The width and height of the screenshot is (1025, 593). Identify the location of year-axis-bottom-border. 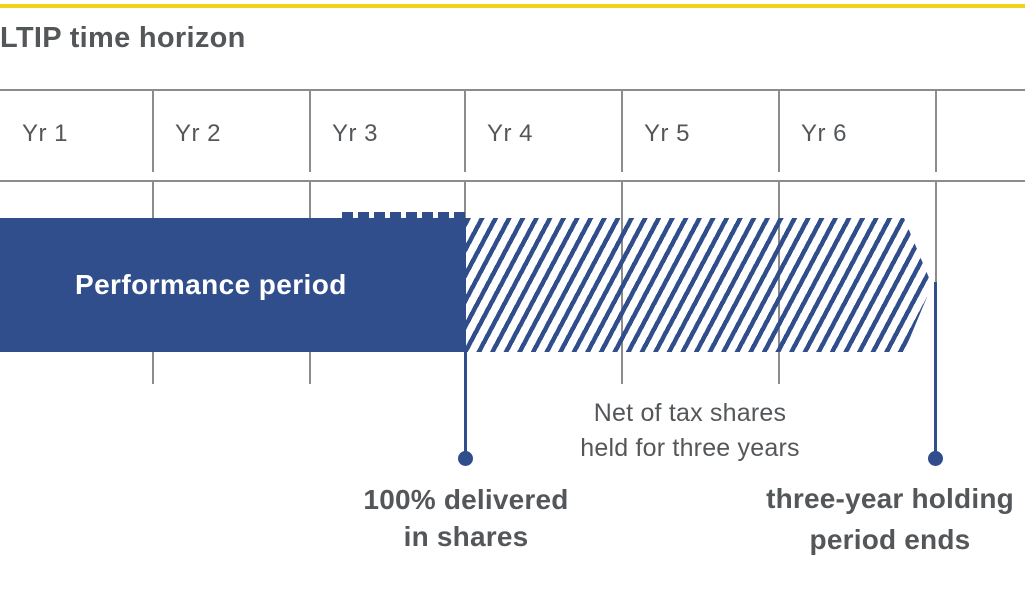
(512, 181).